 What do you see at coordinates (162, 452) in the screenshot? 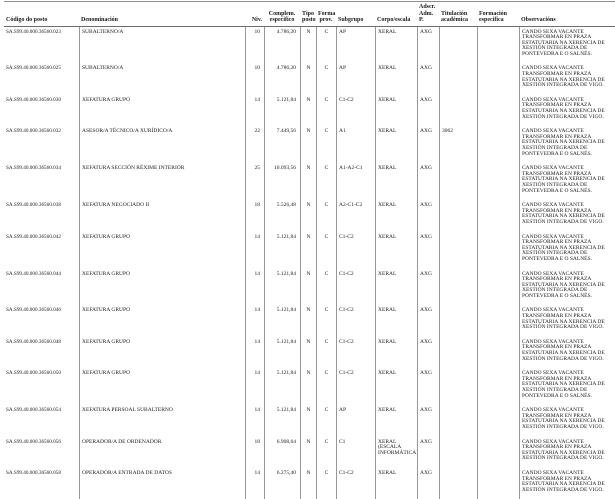
I see `cell-denominacion: OPERADOR/A DE ORDENADOR` at bounding box center [162, 452].